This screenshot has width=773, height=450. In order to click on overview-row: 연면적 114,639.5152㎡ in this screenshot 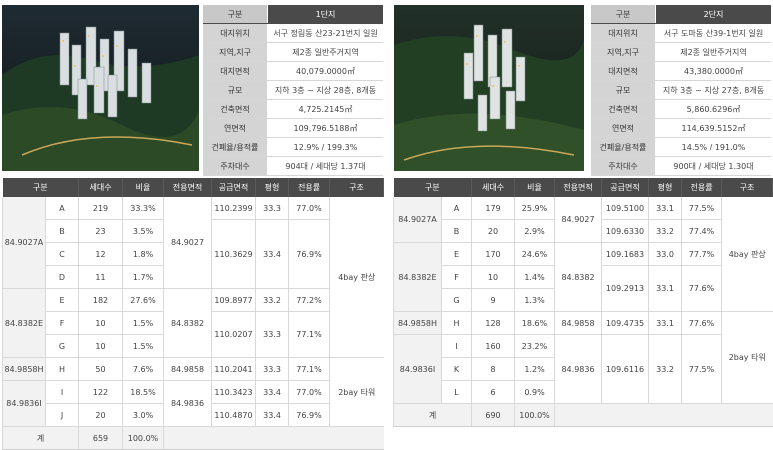, I will do `click(681, 128)`.